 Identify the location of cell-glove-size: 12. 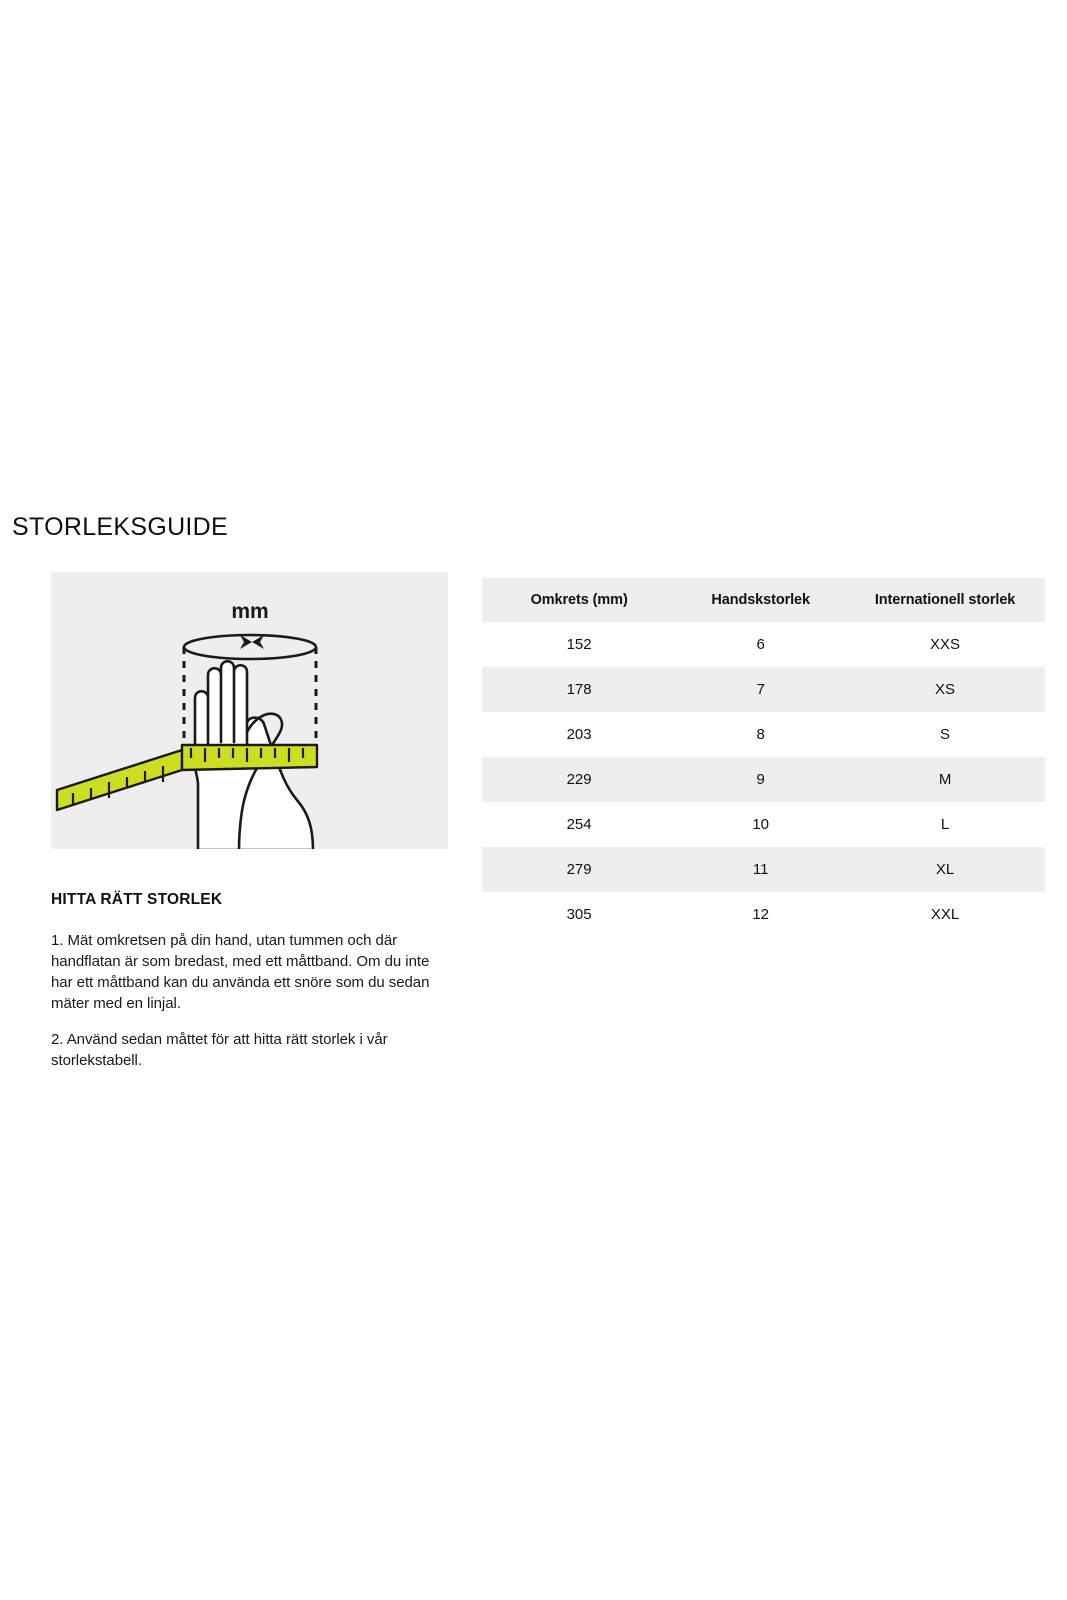
(761, 914).